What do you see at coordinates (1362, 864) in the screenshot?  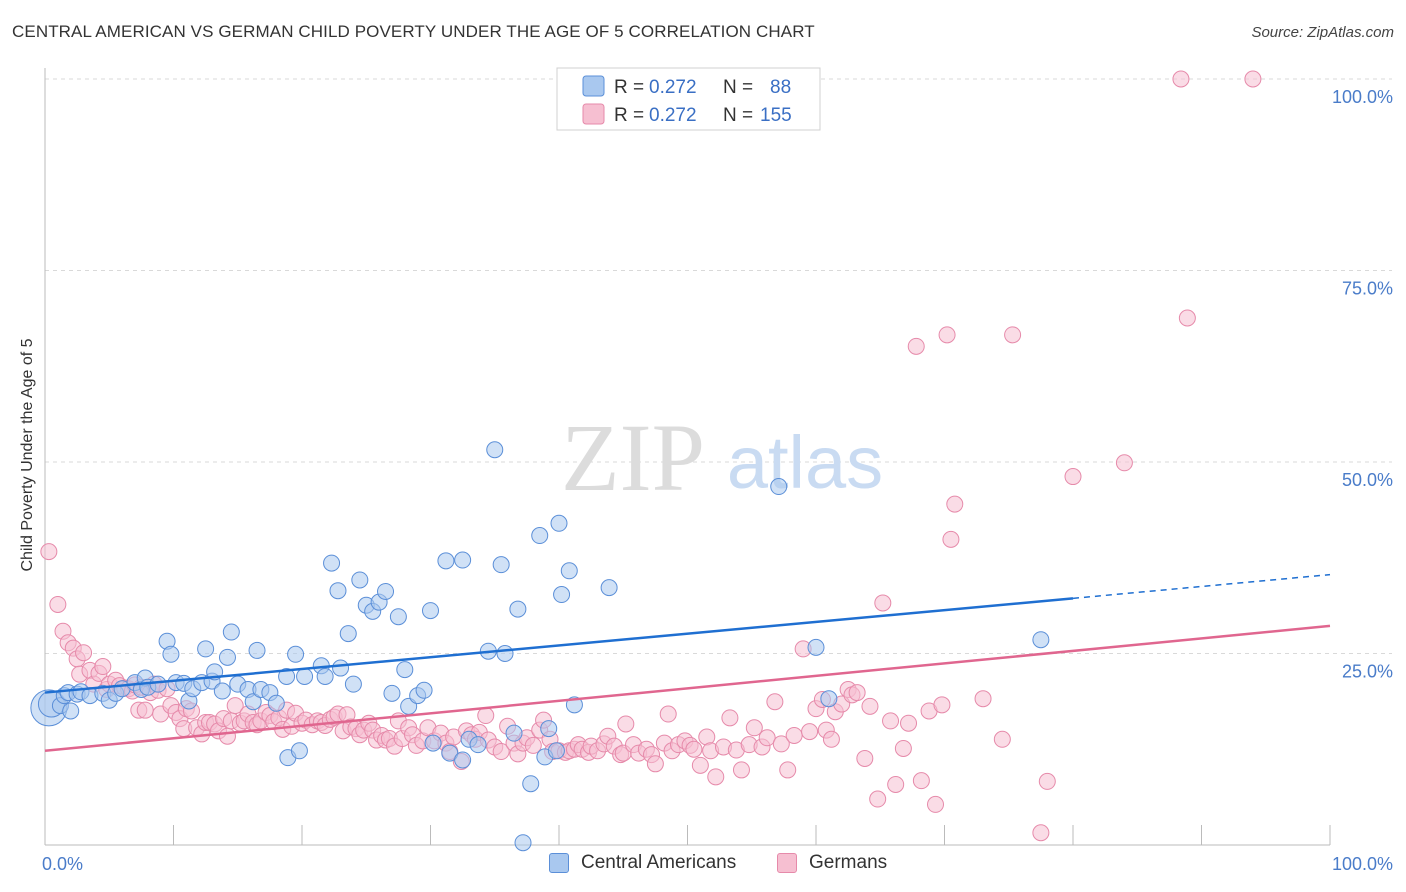 I see `x-tick-label-1: 100.0%` at bounding box center [1362, 864].